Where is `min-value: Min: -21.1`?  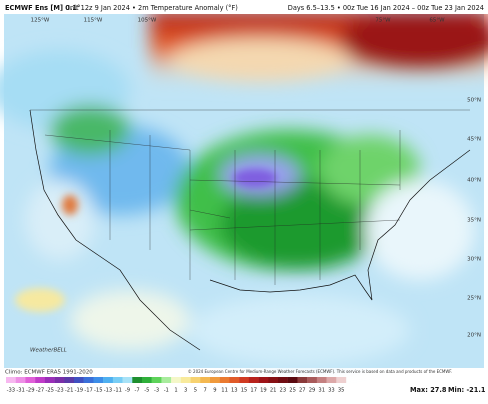
min-value: Min: -21.1 is located at coordinates (467, 390).